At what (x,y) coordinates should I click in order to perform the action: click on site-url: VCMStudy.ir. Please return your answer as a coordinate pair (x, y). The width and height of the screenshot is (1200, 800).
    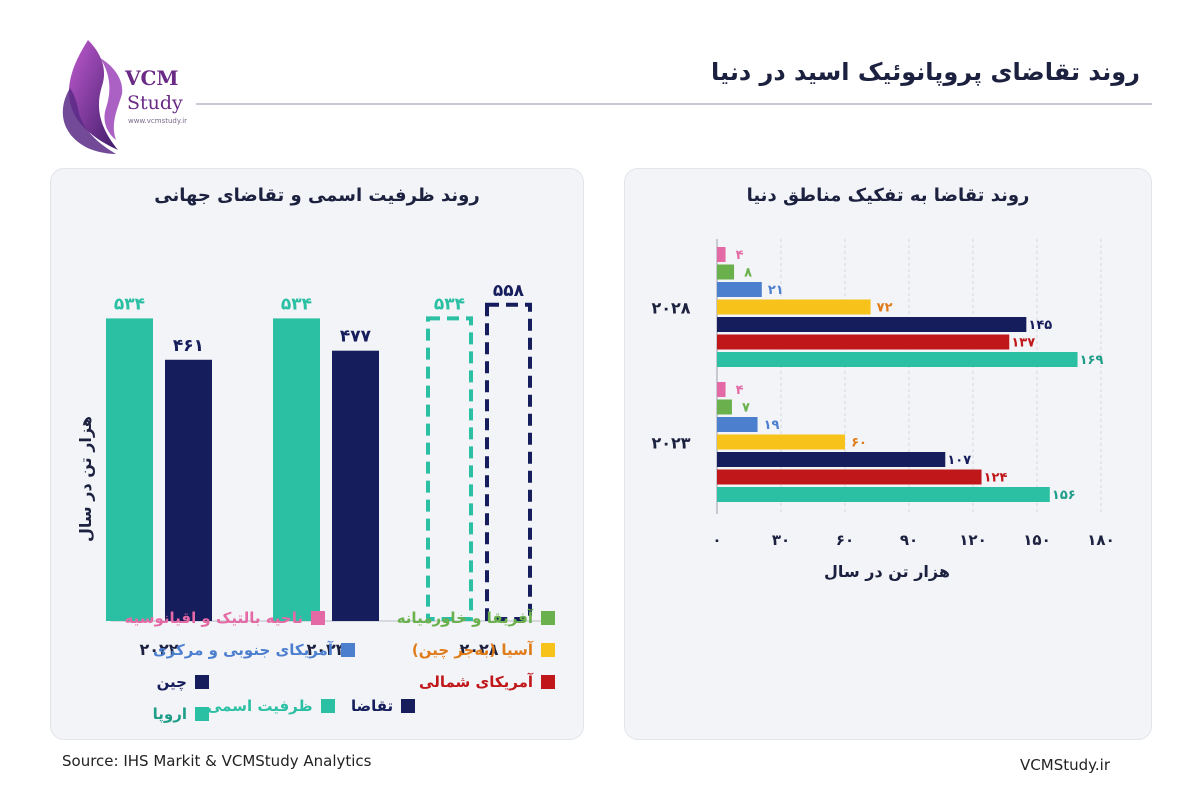
    Looking at the image, I should click on (1065, 765).